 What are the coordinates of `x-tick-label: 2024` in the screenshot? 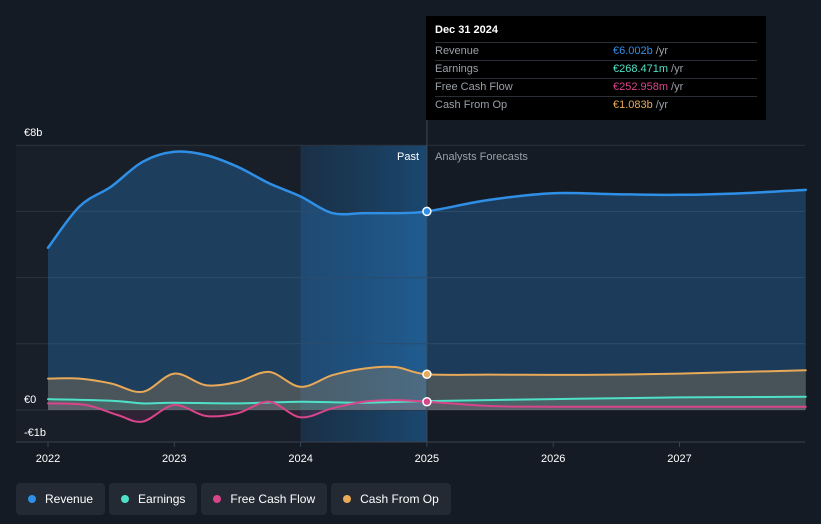 It's located at (300, 459).